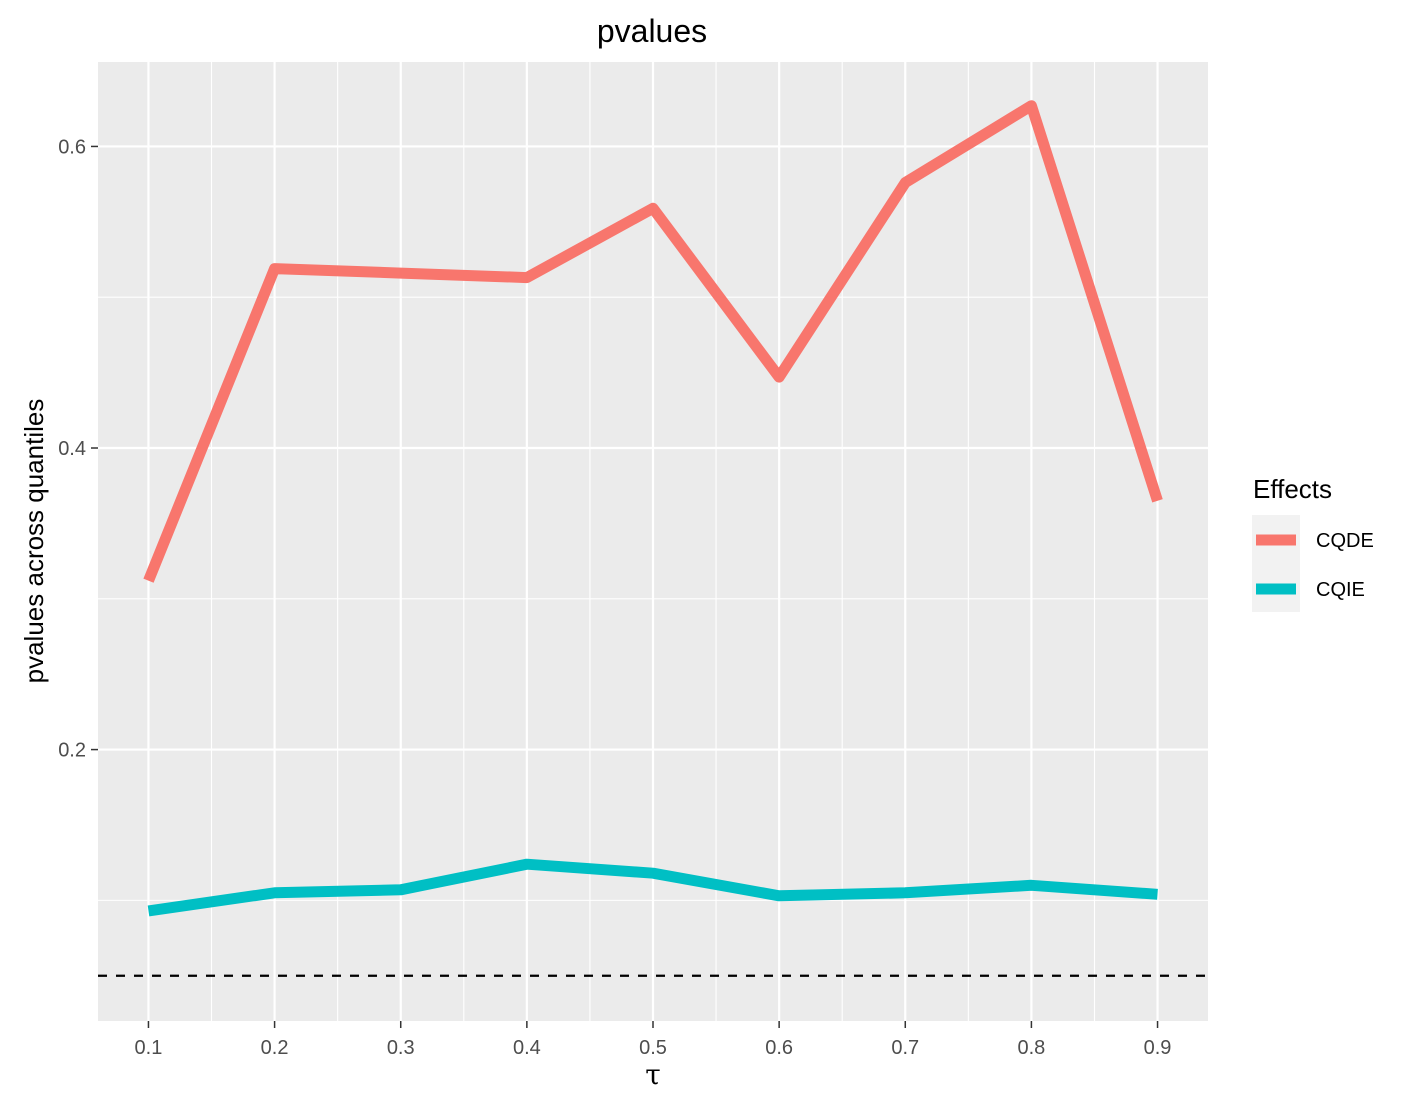 Image resolution: width=1417 pixels, height=1102 pixels. I want to click on x-tick-label: 0.4, so click(527, 1048).